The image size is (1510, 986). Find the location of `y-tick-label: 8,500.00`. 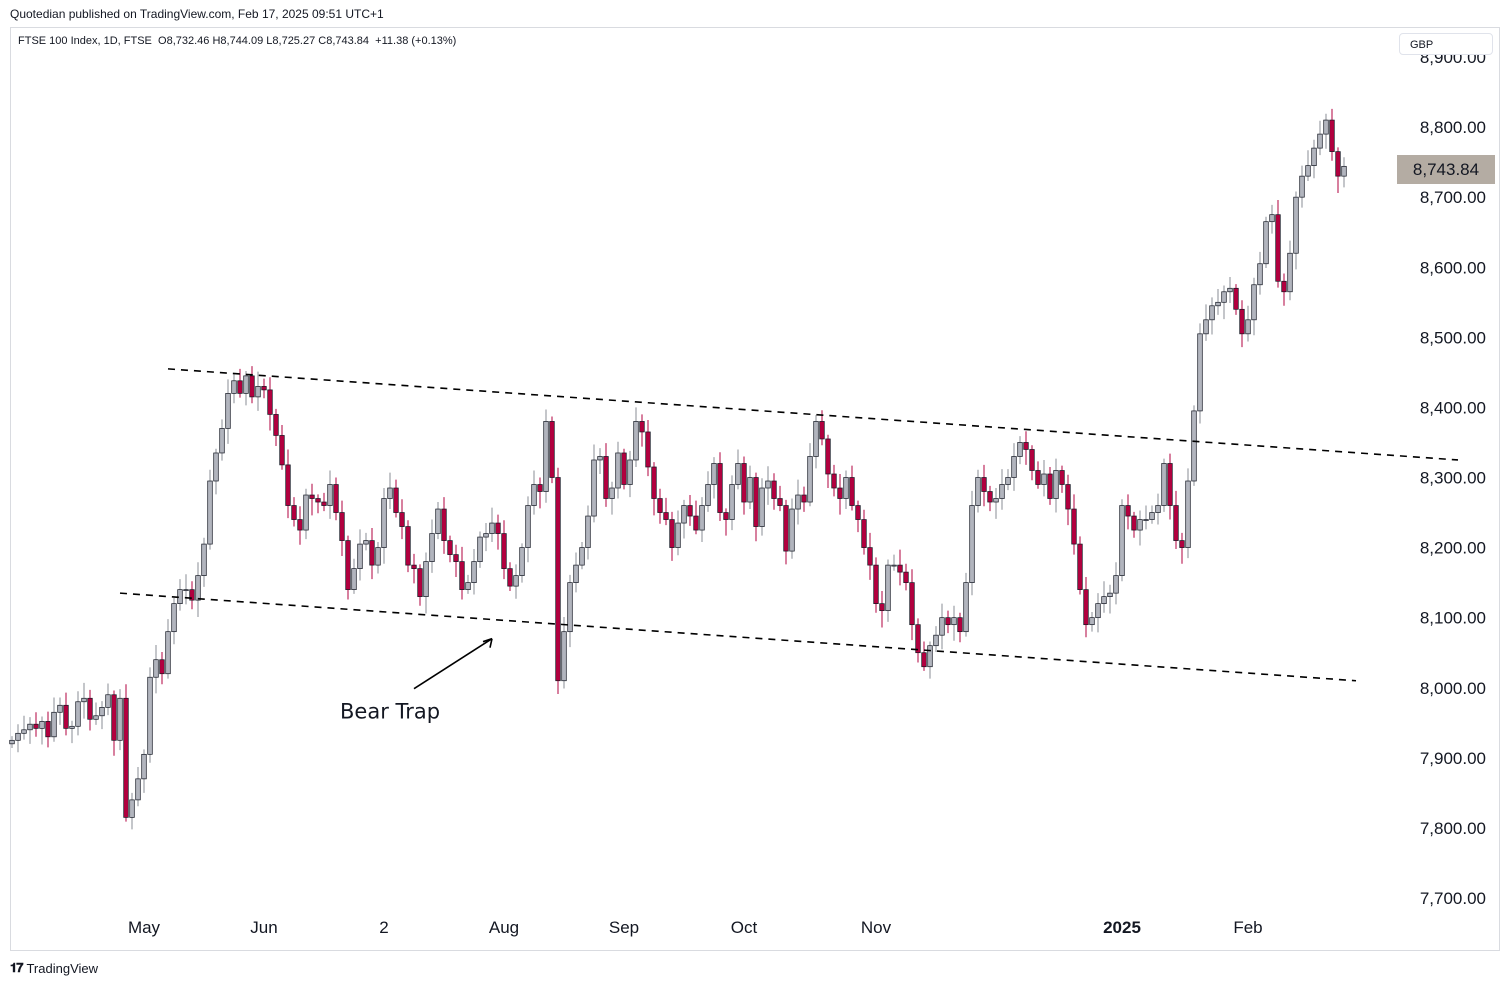

y-tick-label: 8,500.00 is located at coordinates (1453, 337).